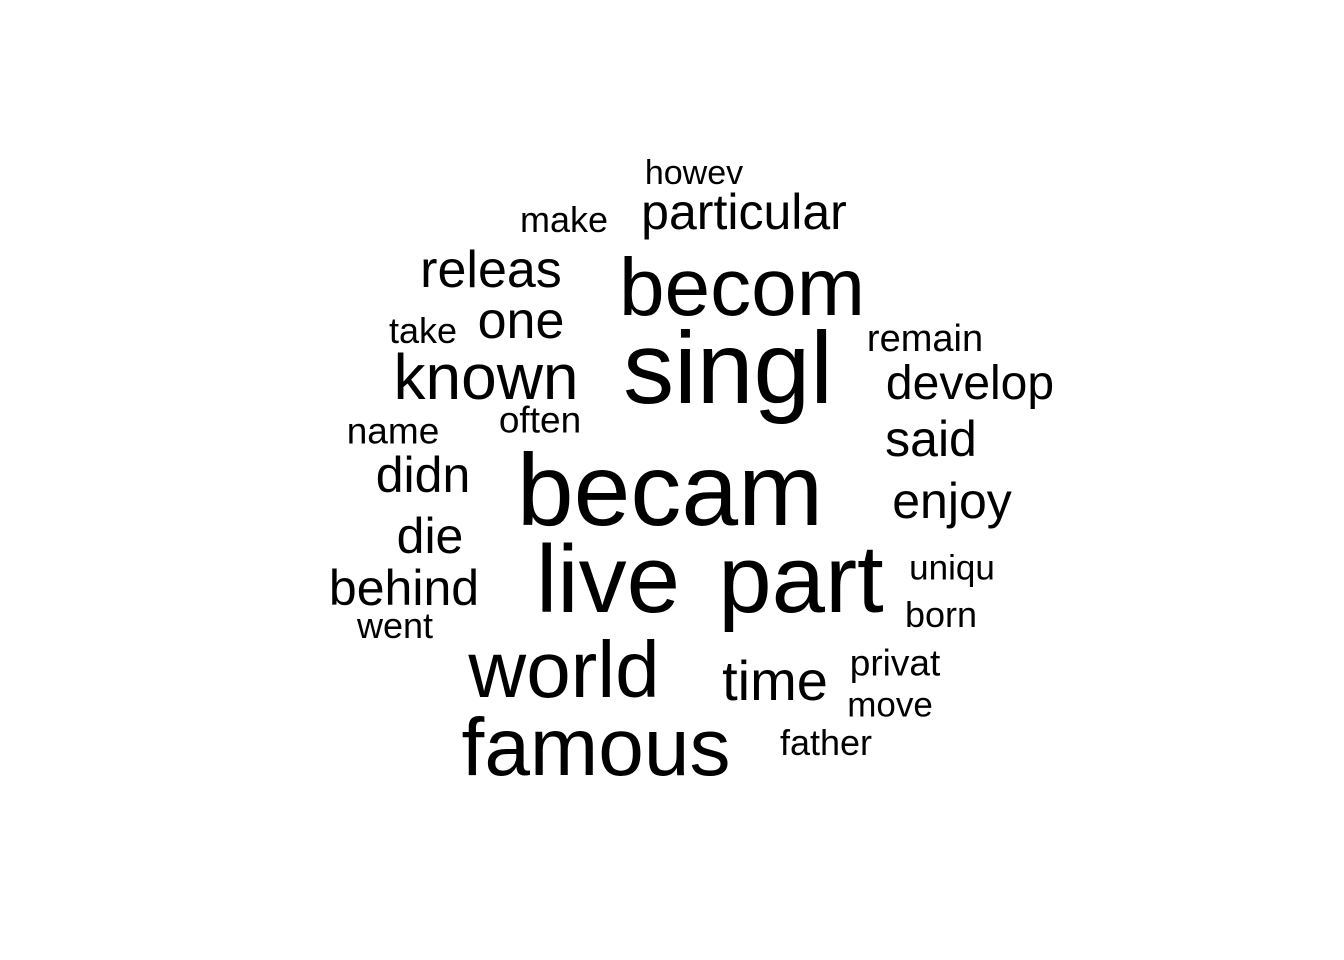  I want to click on word-one: one, so click(521, 321).